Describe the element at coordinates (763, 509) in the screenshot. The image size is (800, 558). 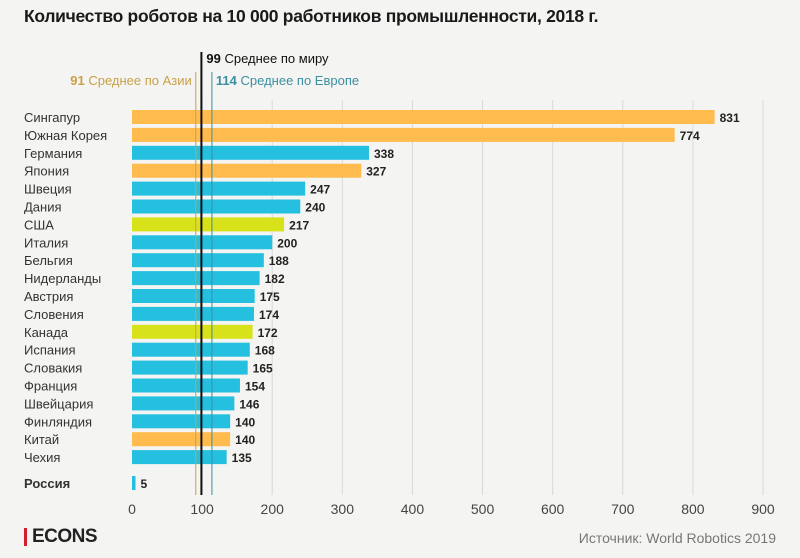
I see `tick-label: 900` at that location.